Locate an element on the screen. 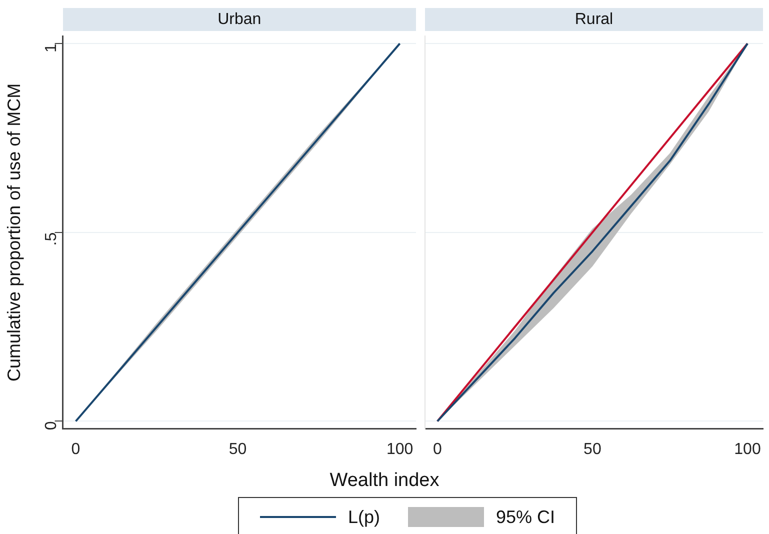 The width and height of the screenshot is (769, 534). text: 95% CI is located at coordinates (526, 517).